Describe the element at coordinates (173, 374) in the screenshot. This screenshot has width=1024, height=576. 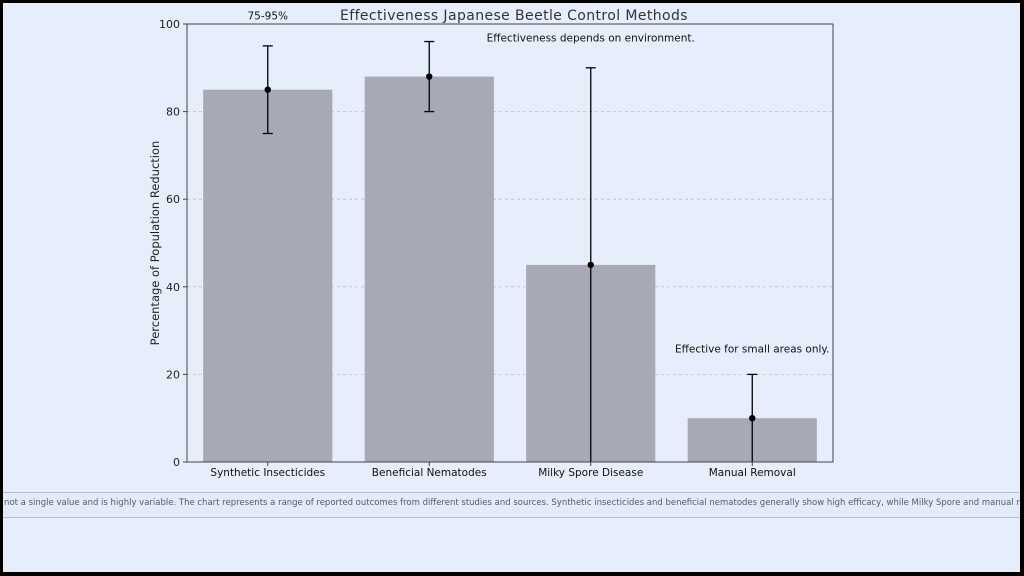
I see `y-tick-label: 20` at that location.